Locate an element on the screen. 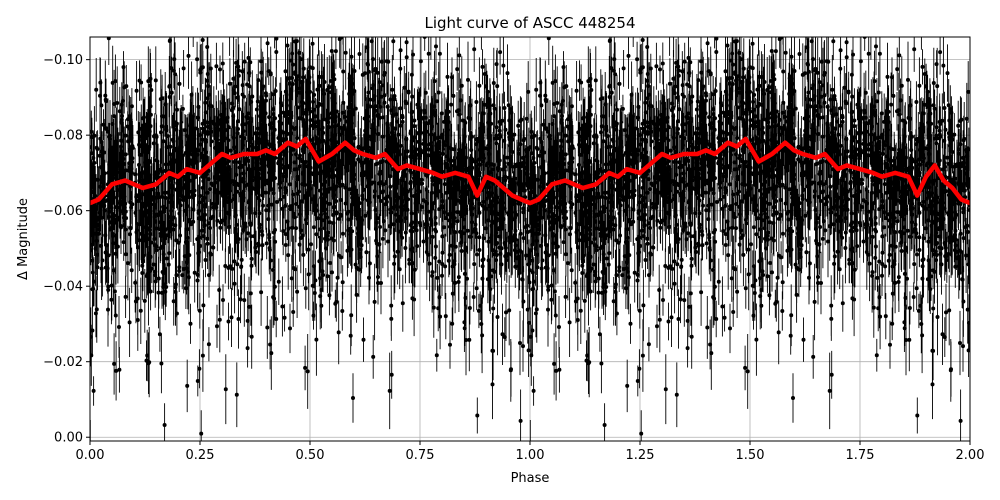 The width and height of the screenshot is (1000, 500). y-tick-label: −0.04 is located at coordinates (63, 287).